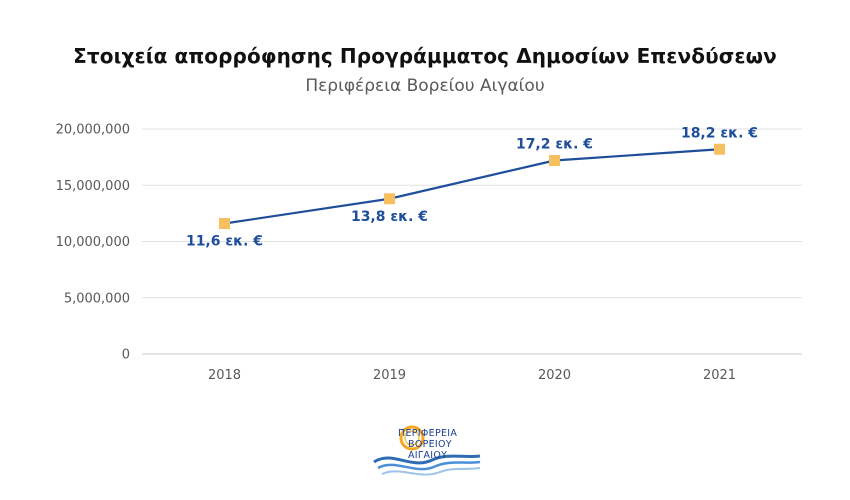 This screenshot has width=850, height=500. I want to click on logo-emblem, so click(427, 450).